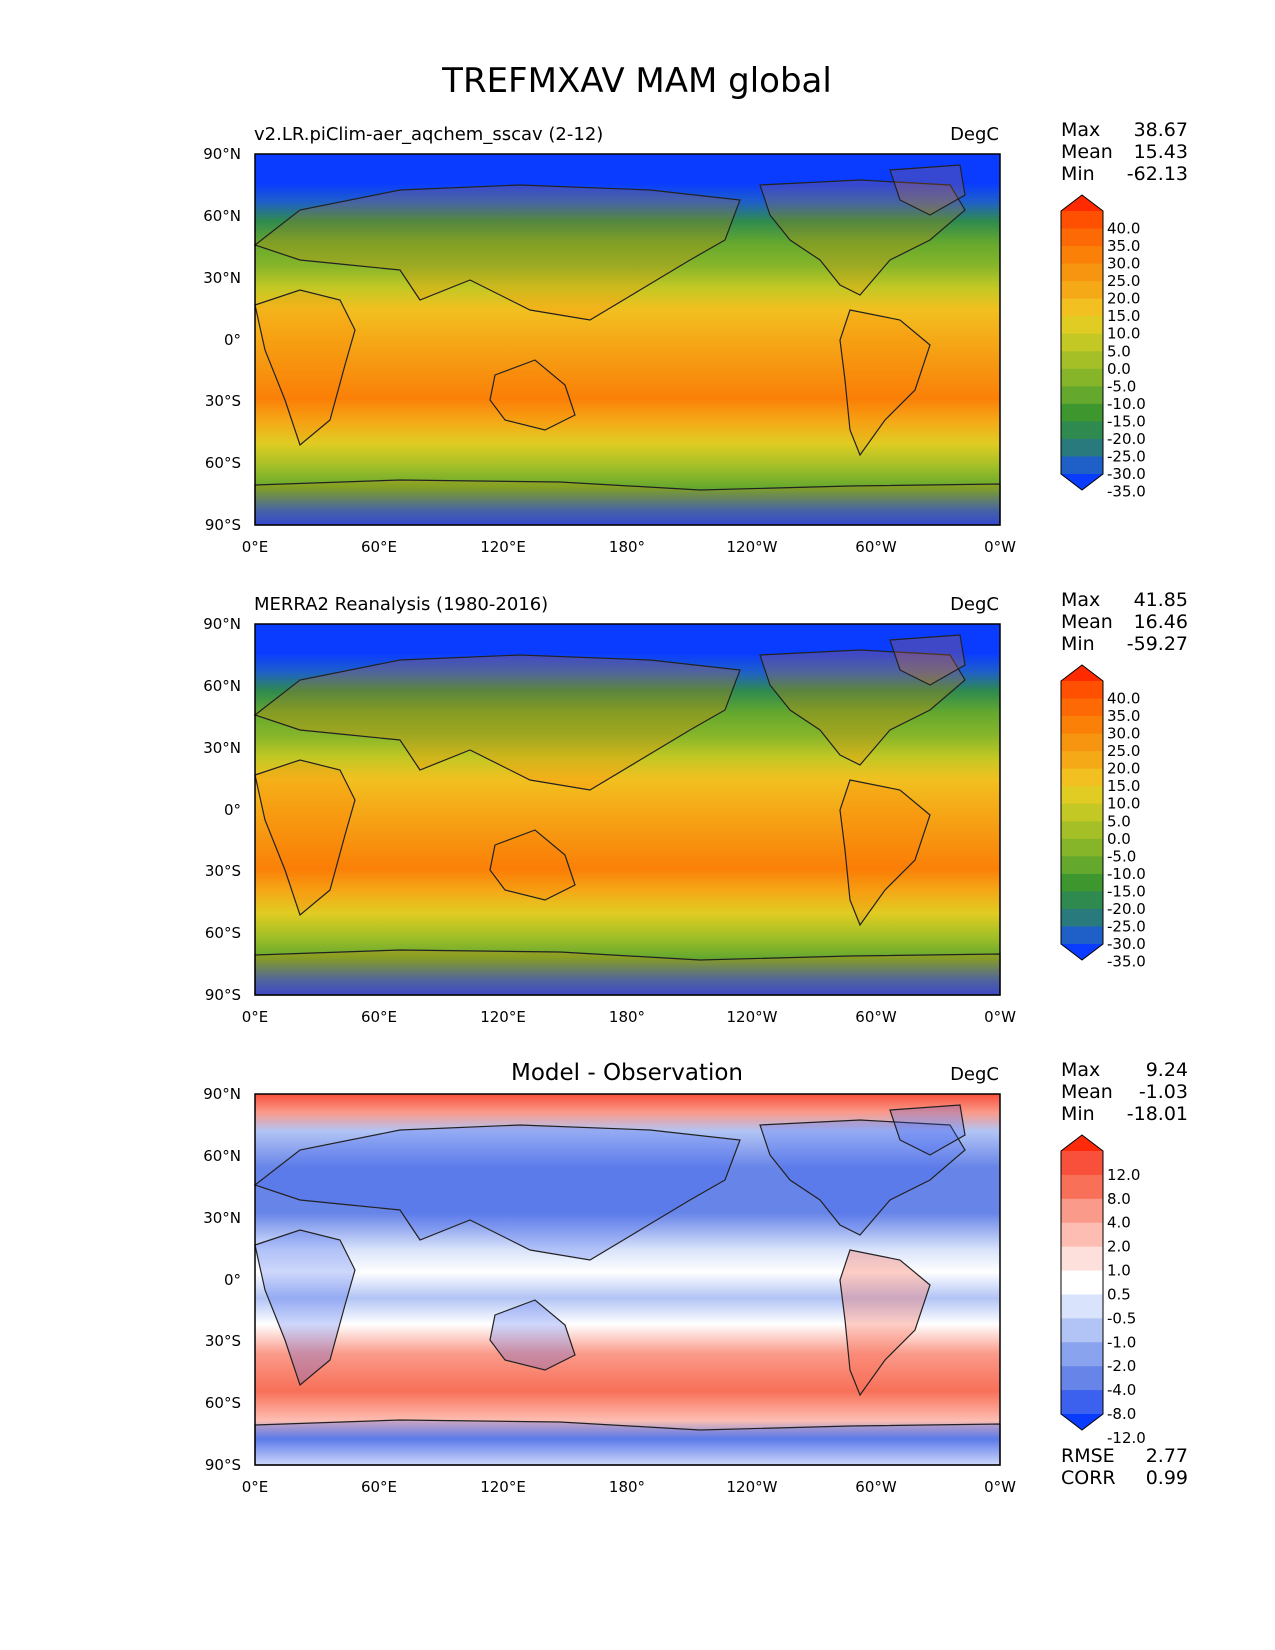 The height and width of the screenshot is (1650, 1275). What do you see at coordinates (1161, 152) in the screenshot?
I see `stat-value: 15.43` at bounding box center [1161, 152].